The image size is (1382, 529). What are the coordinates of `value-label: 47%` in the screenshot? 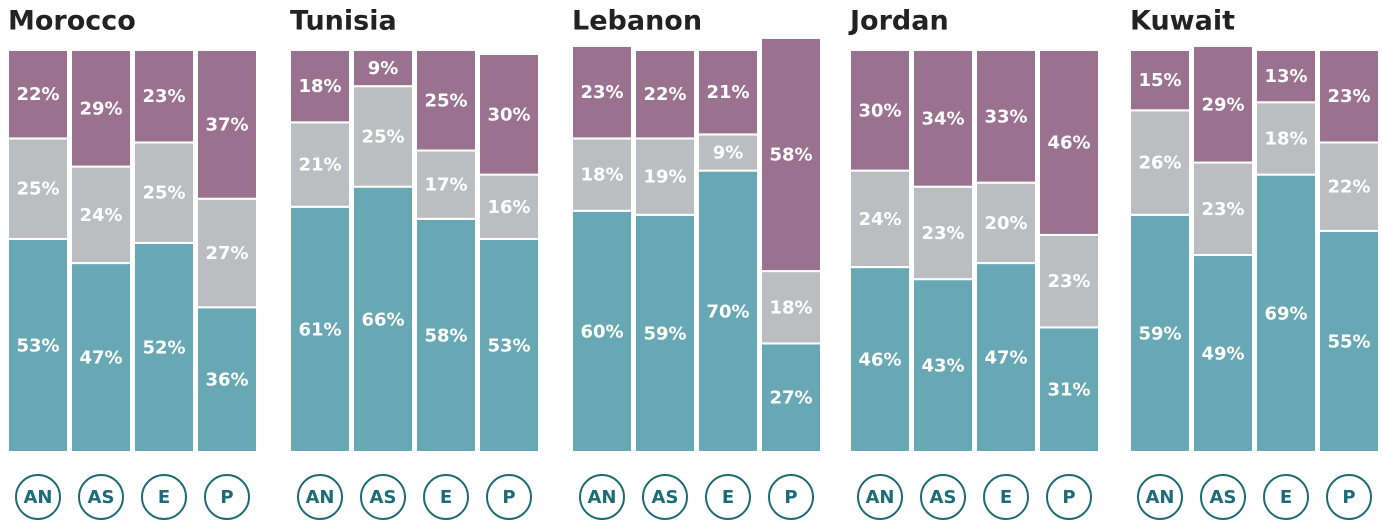 It's located at (100, 358).